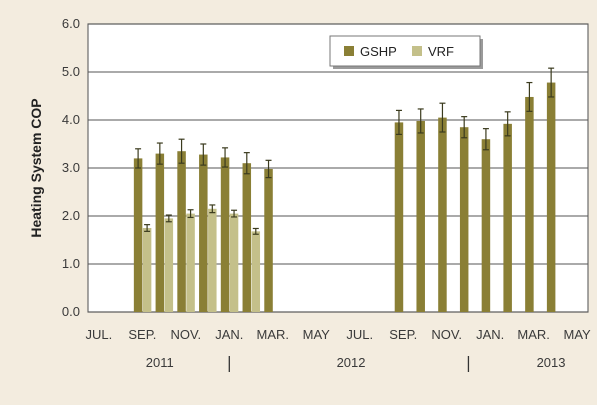  What do you see at coordinates (71, 215) in the screenshot?
I see `y-tick-label: 2.0` at bounding box center [71, 215].